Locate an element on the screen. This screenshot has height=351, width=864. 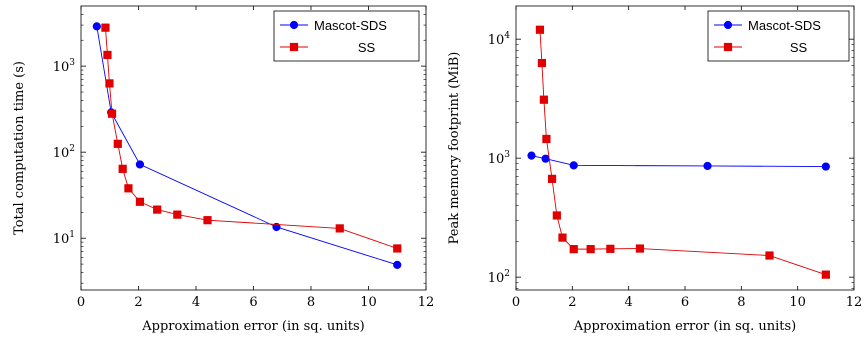
y-tick-exponent: 4 is located at coordinates (507, 36).